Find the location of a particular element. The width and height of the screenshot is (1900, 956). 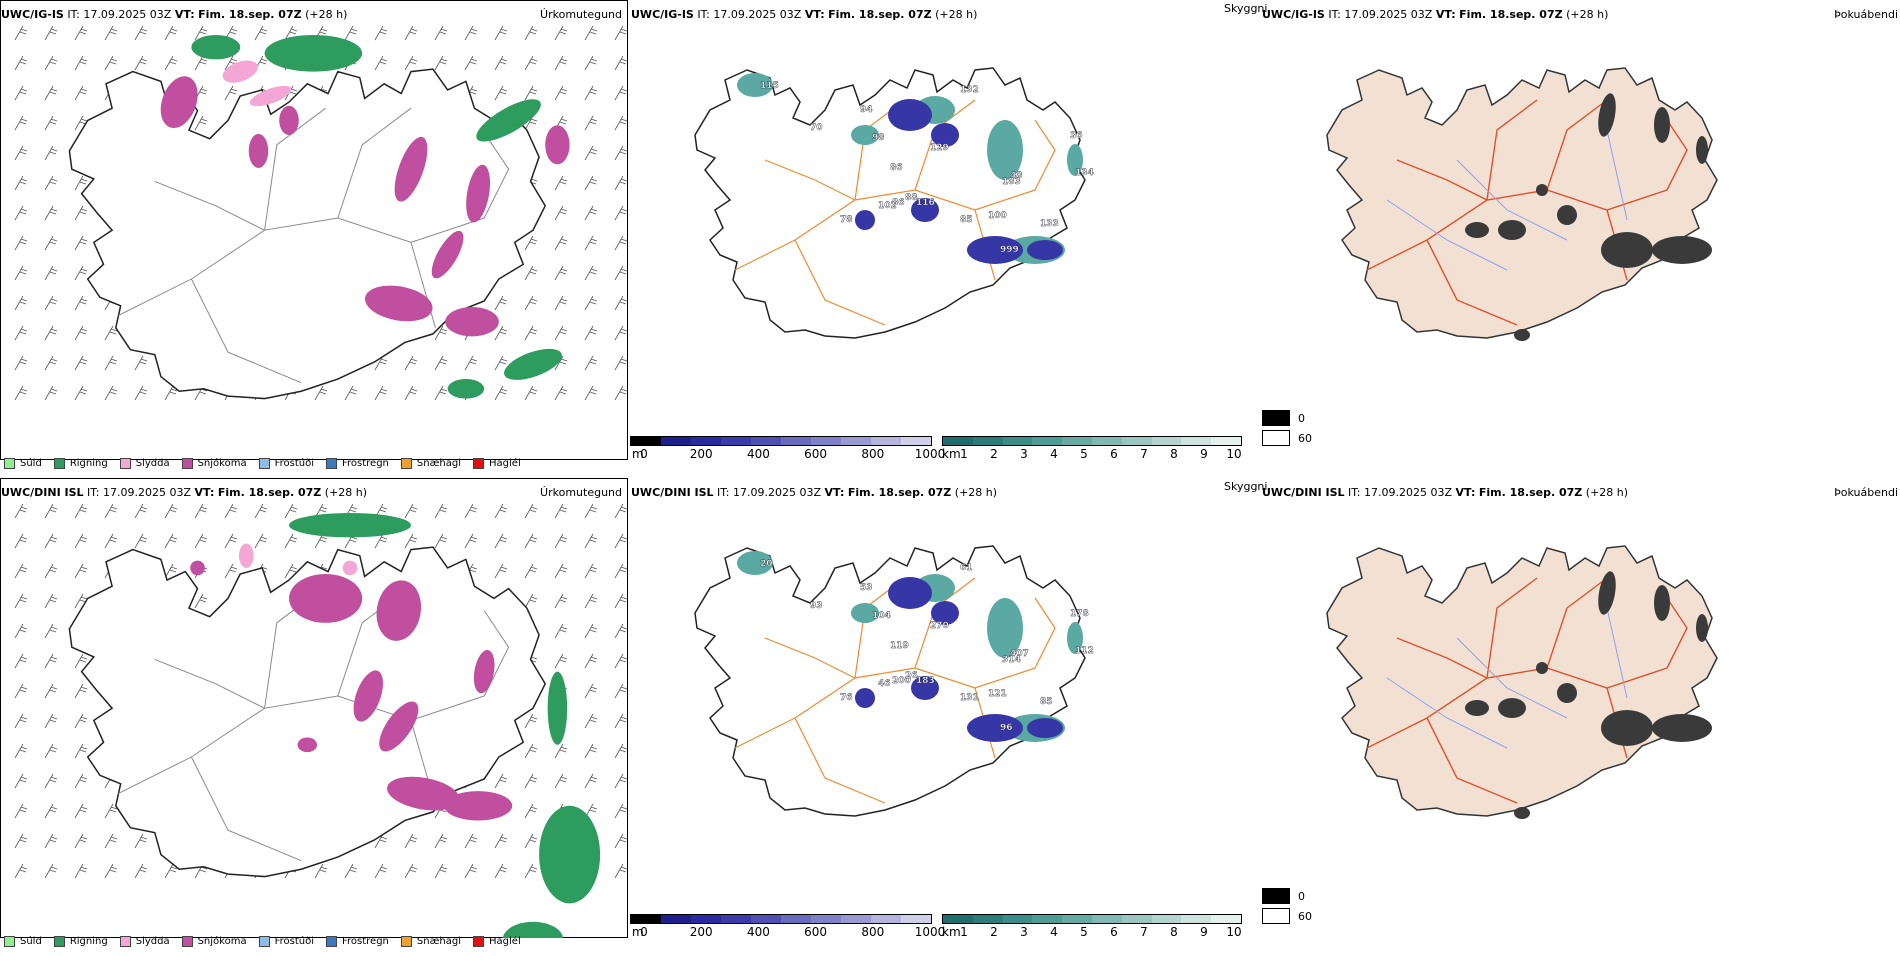

vt-label: VT: is located at coordinates (1465, 492).